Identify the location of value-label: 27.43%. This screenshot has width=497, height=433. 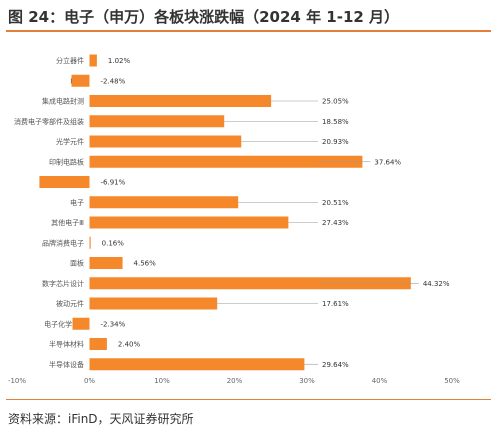
(335, 223).